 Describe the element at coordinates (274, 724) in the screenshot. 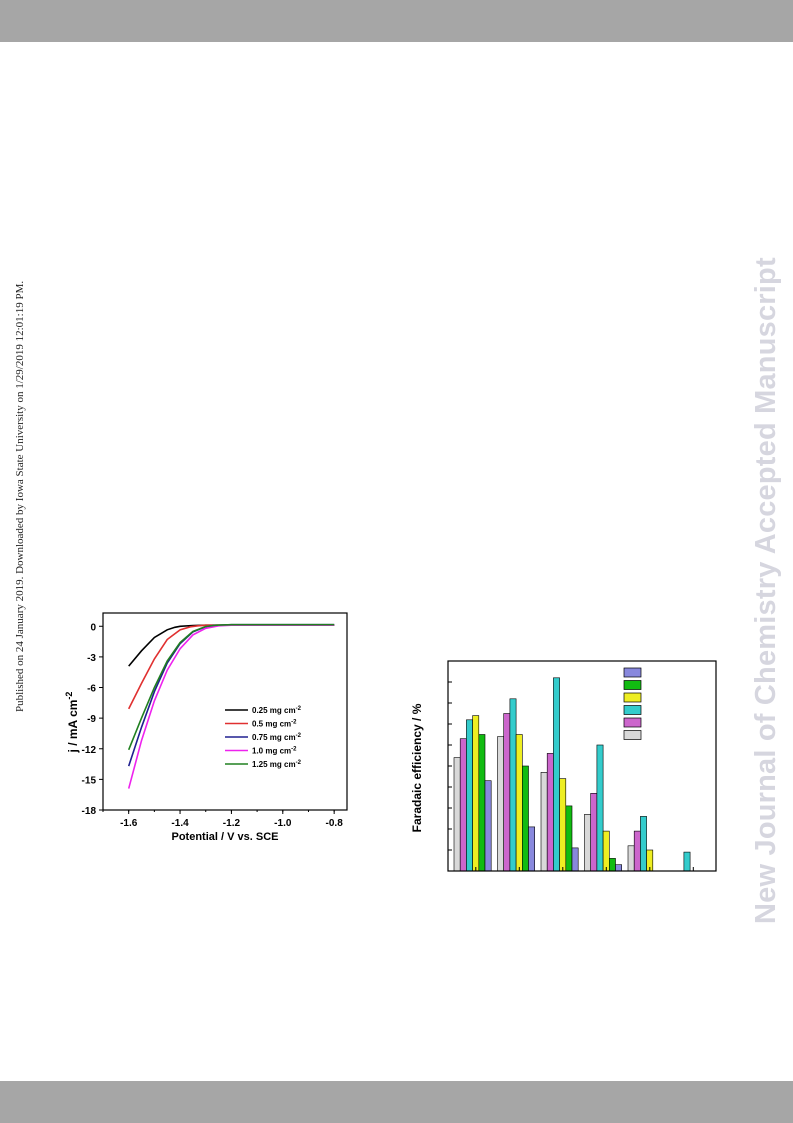

I see `chart1-legend-label: 0.5 mg cm-2` at that location.